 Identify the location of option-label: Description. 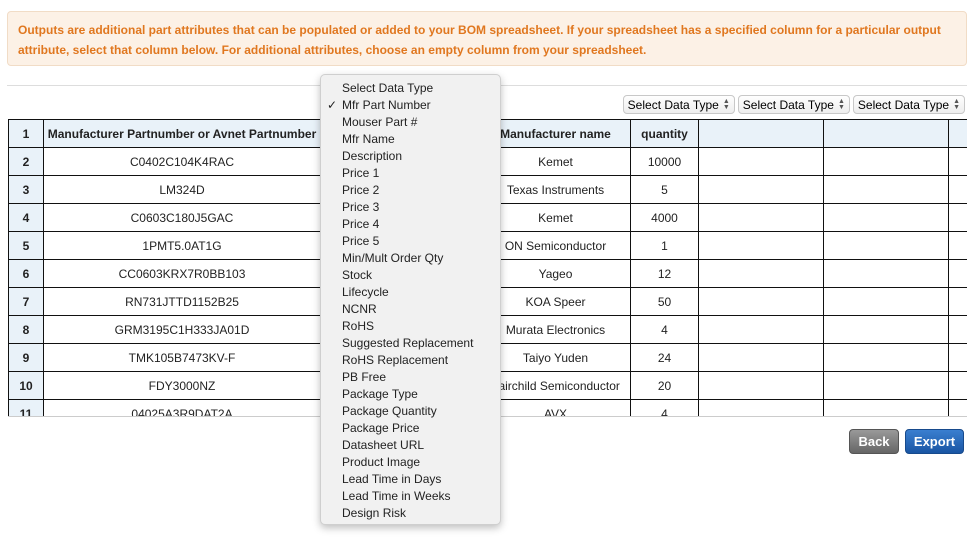
(372, 156).